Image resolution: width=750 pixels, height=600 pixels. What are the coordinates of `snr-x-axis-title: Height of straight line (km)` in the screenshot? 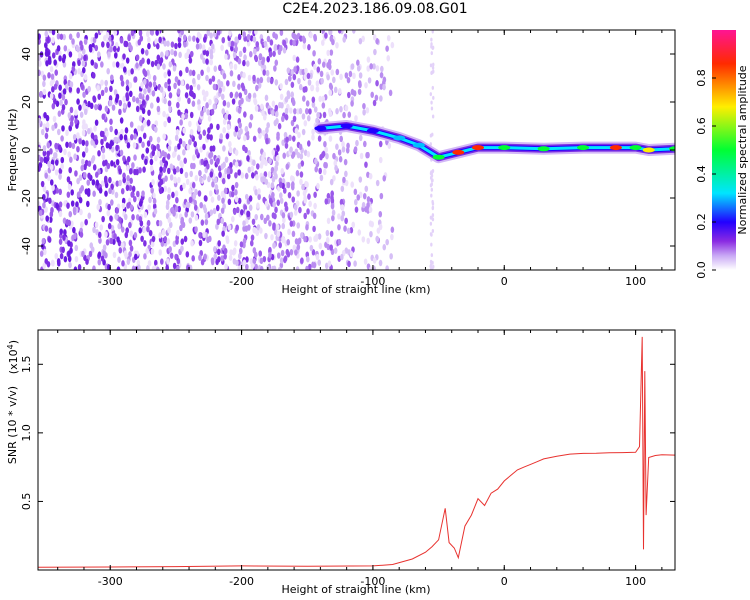 It's located at (355, 589).